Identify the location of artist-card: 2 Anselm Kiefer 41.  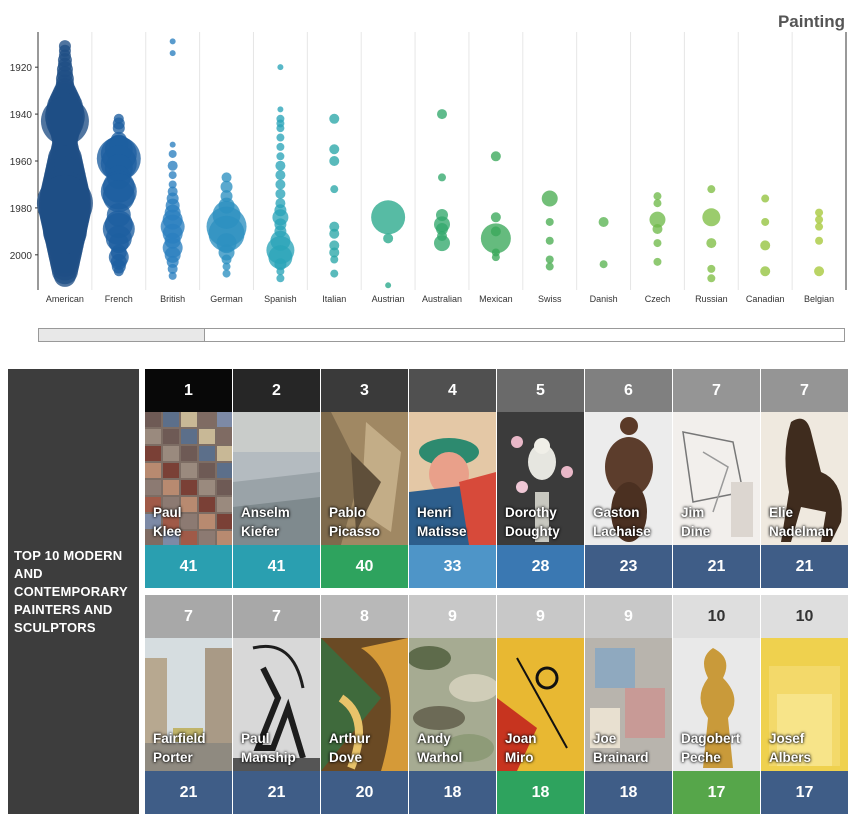
(276, 478).